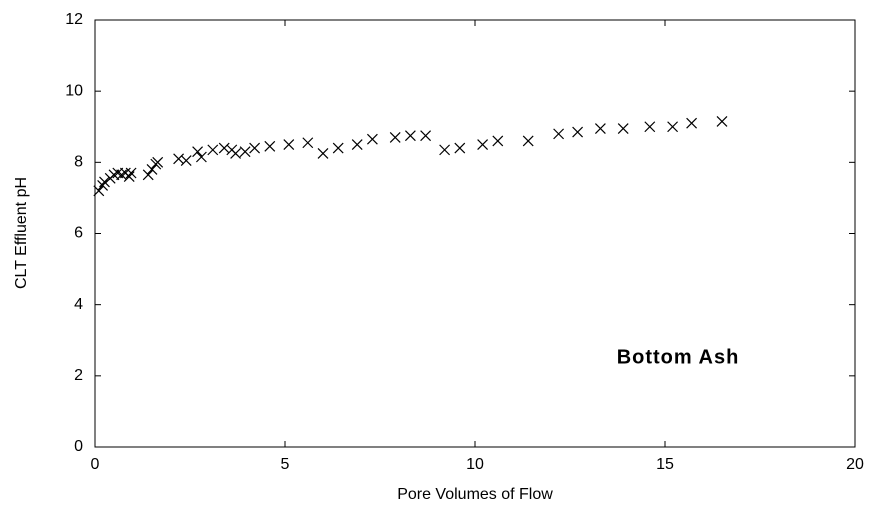 The width and height of the screenshot is (873, 510). Describe the element at coordinates (475, 494) in the screenshot. I see `x-axis-label: Pore Volumes of Flow` at that location.